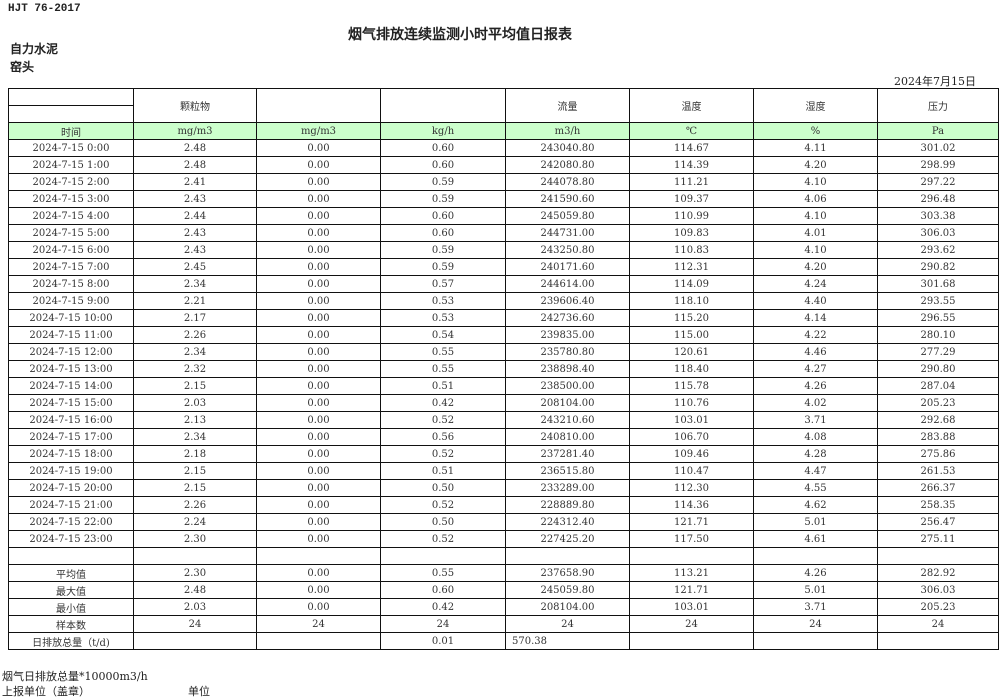 This screenshot has height=699, width=1000. Describe the element at coordinates (815, 403) in the screenshot. I see `cell-humidity: 4.02` at that location.